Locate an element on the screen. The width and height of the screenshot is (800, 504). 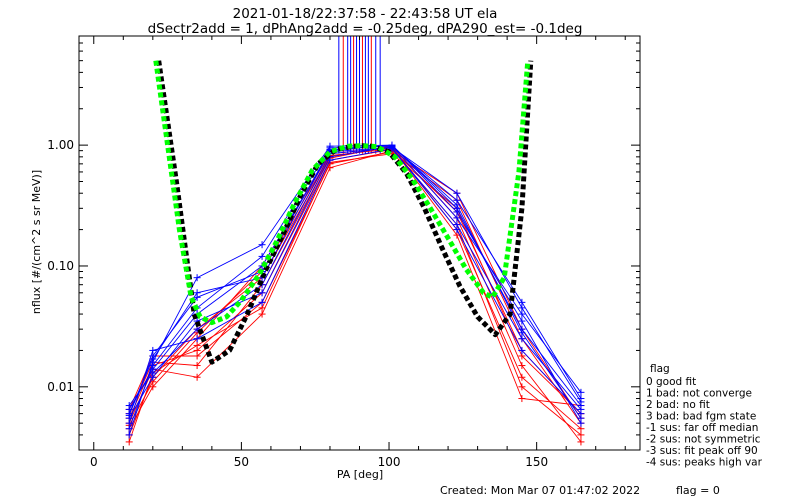
legend-item: 2 bad: no fit is located at coordinates (678, 405).